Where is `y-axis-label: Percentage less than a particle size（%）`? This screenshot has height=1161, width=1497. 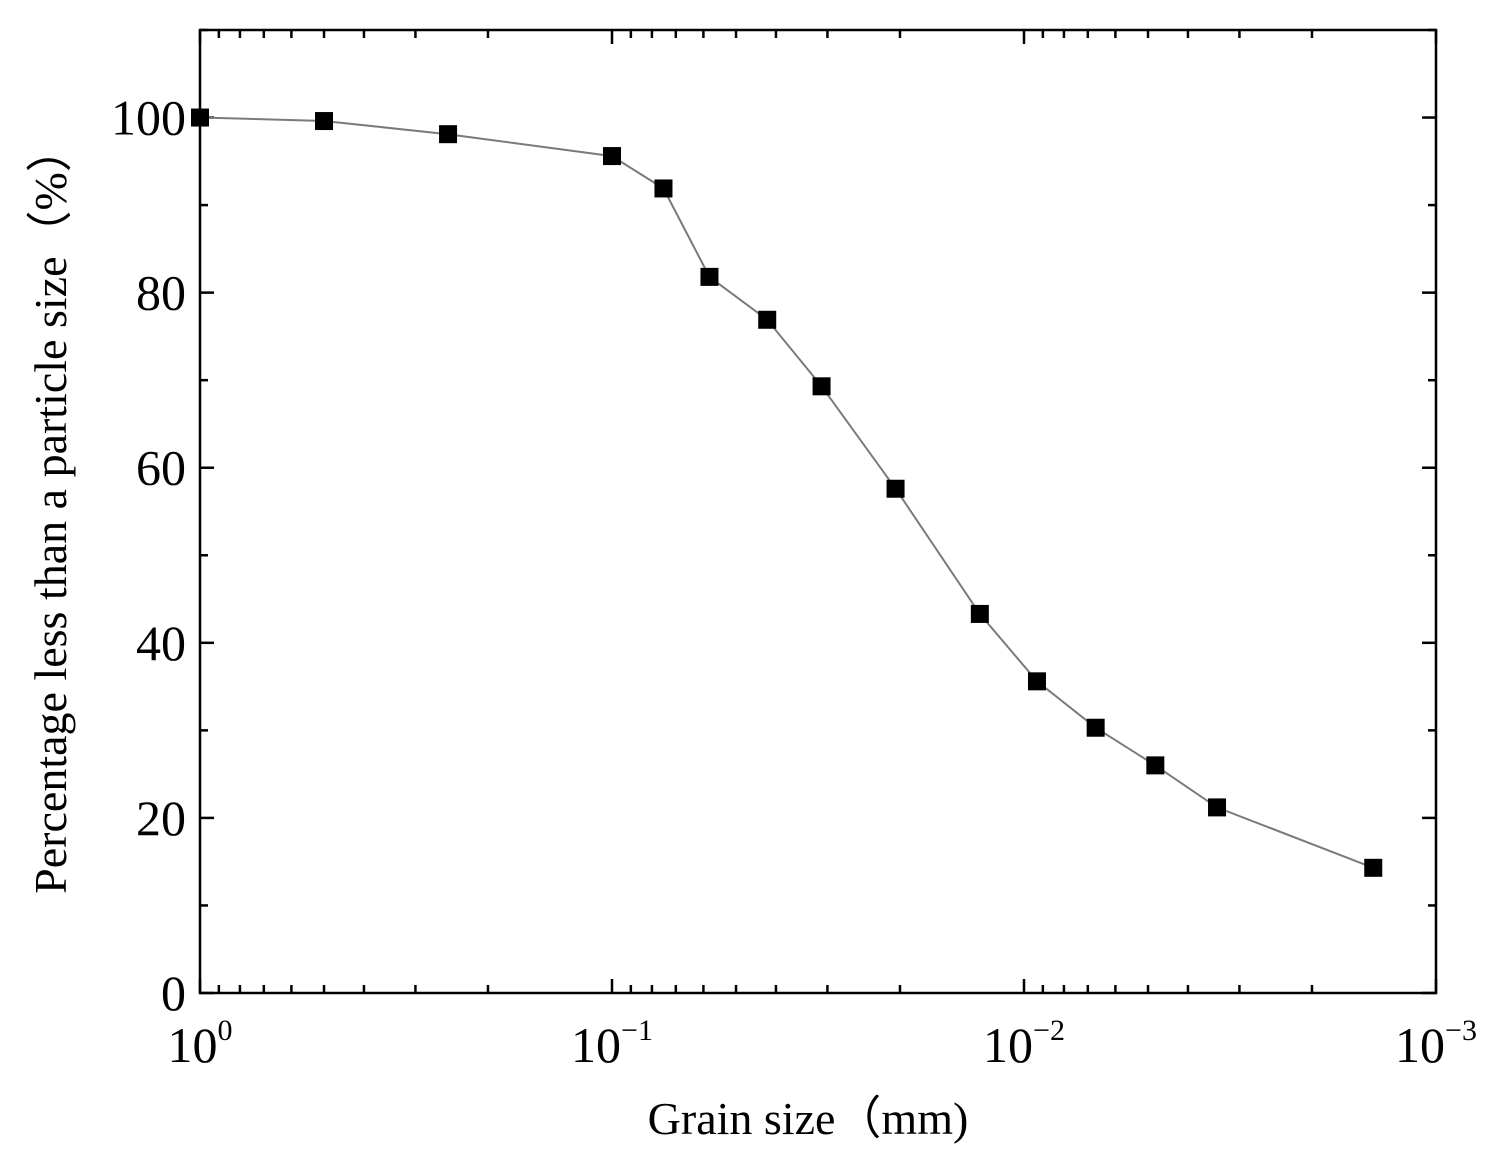
y-axis-label: Percentage less than a particle size（%） is located at coordinates (50, 510).